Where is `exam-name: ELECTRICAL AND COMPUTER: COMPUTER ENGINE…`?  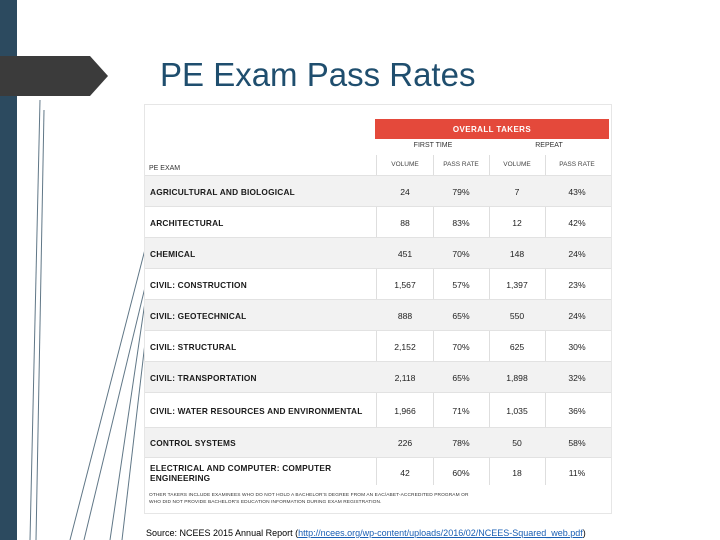 exam-name: ELECTRICAL AND COMPUTER: COMPUTER ENGINE… is located at coordinates (241, 473).